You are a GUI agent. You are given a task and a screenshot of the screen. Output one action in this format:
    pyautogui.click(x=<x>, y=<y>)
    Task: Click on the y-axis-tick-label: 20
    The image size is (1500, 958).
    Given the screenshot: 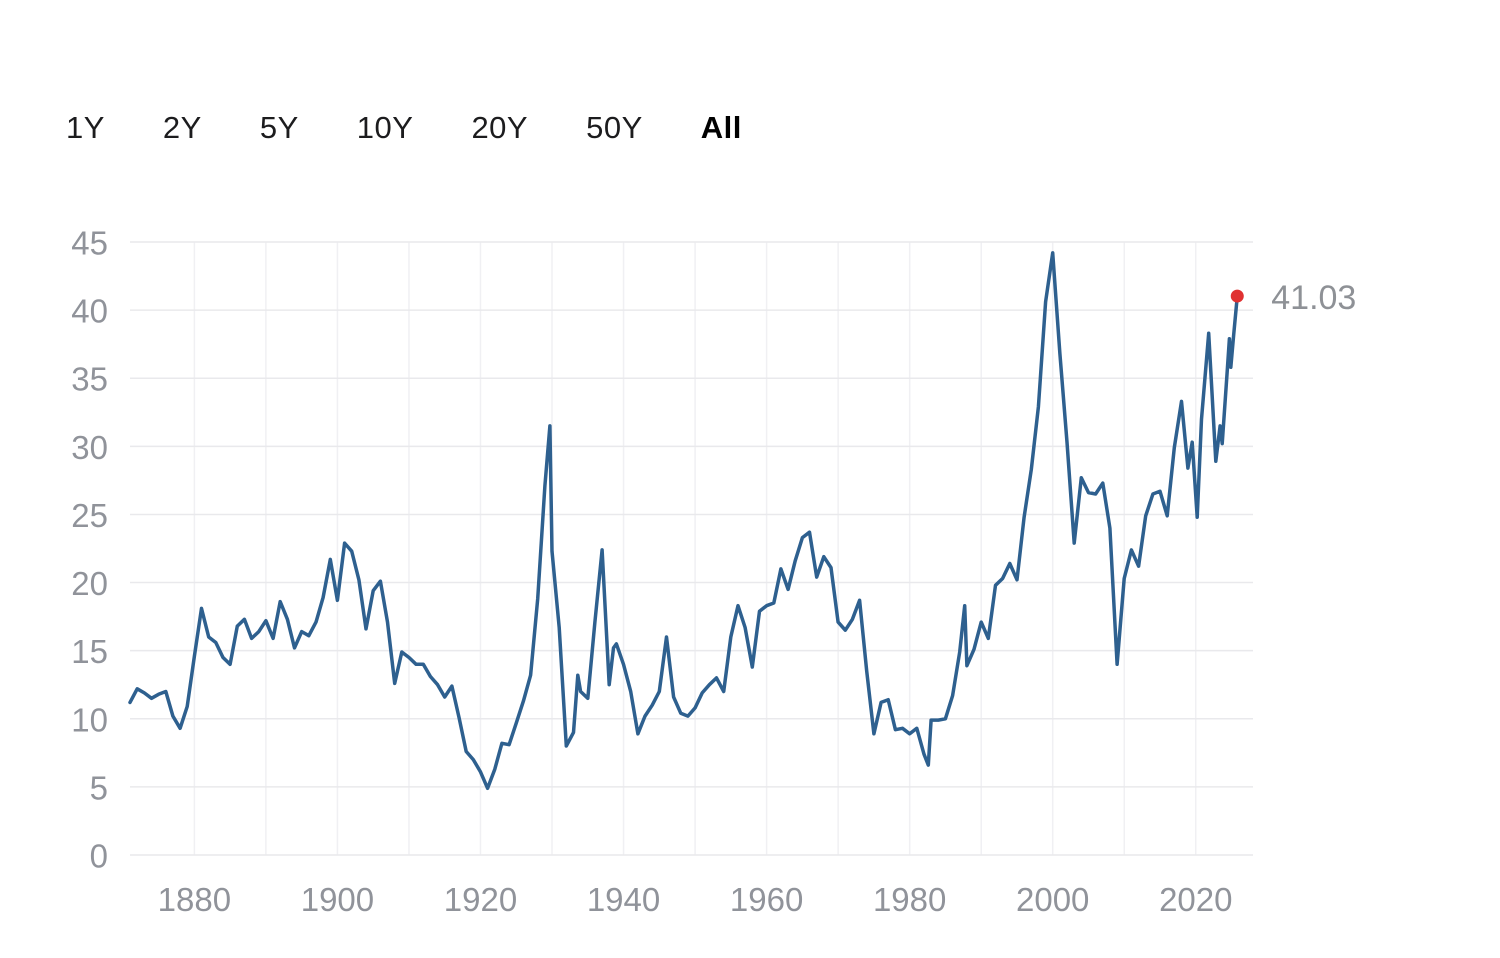 What is the action you would take?
    pyautogui.click(x=89, y=583)
    